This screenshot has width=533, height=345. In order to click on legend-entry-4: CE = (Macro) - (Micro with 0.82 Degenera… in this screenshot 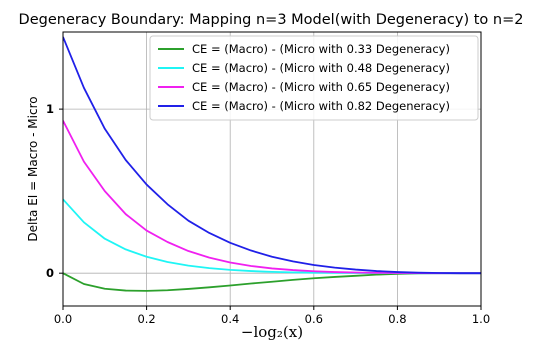, I will do `click(321, 106)`.